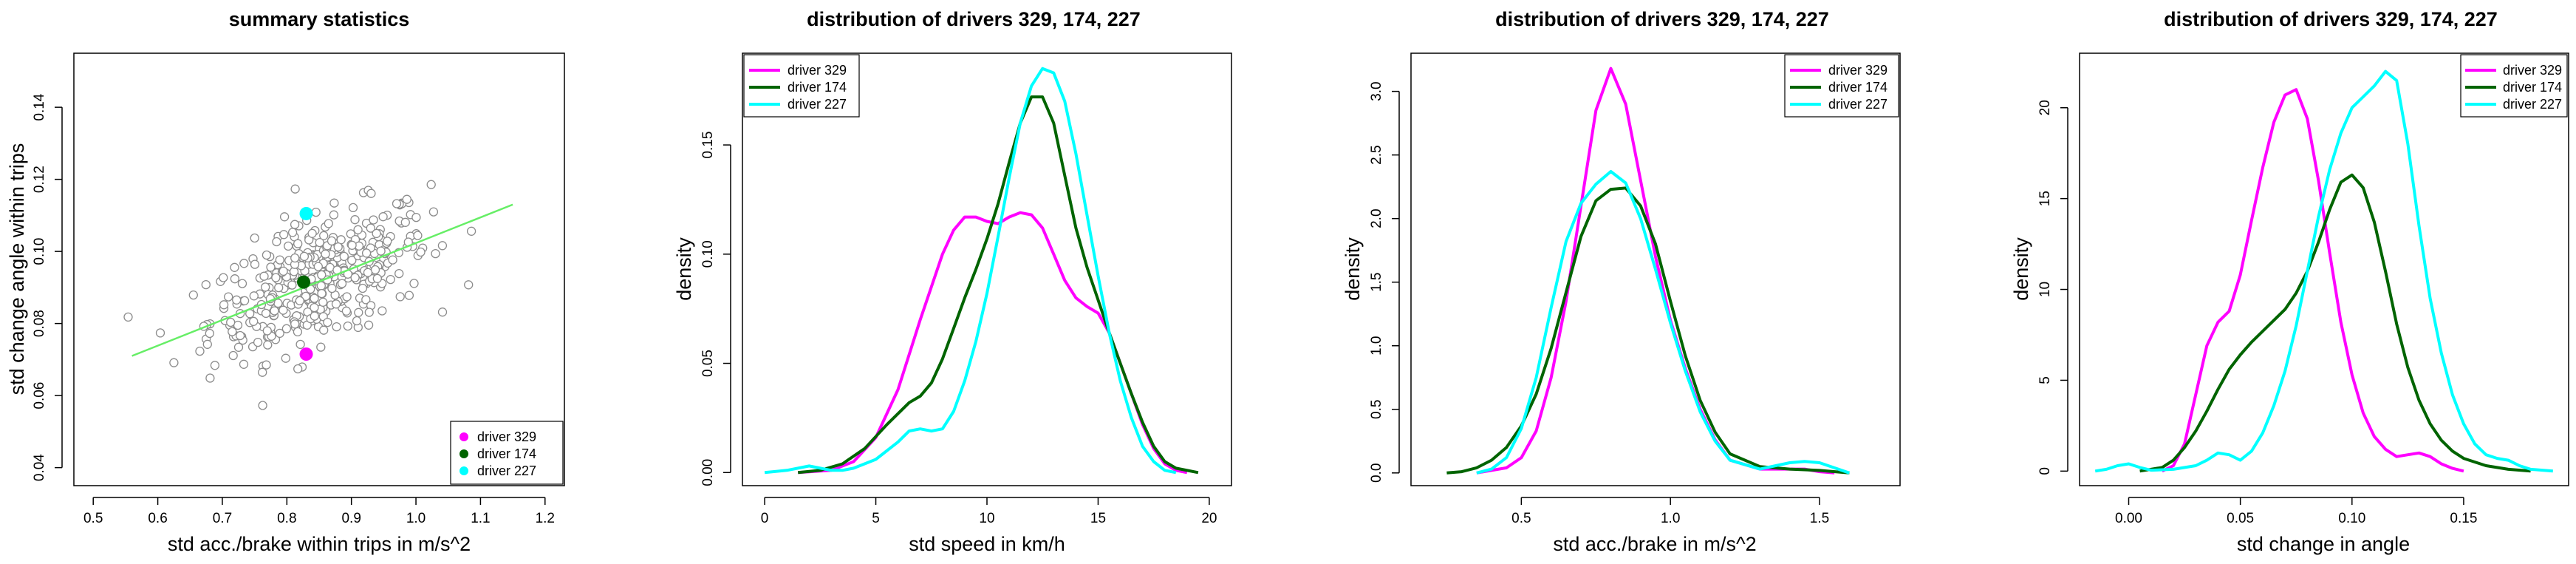  What do you see at coordinates (2351, 518) in the screenshot?
I see `x-tick-label: 0.10` at bounding box center [2351, 518].